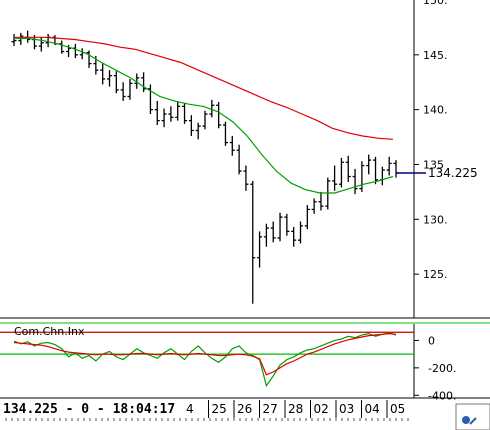  I want to click on date-label: 25, so click(219, 409).